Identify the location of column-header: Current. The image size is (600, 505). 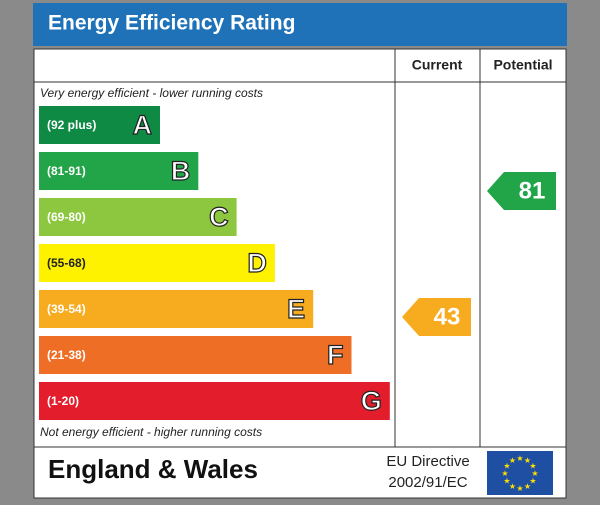
(437, 65).